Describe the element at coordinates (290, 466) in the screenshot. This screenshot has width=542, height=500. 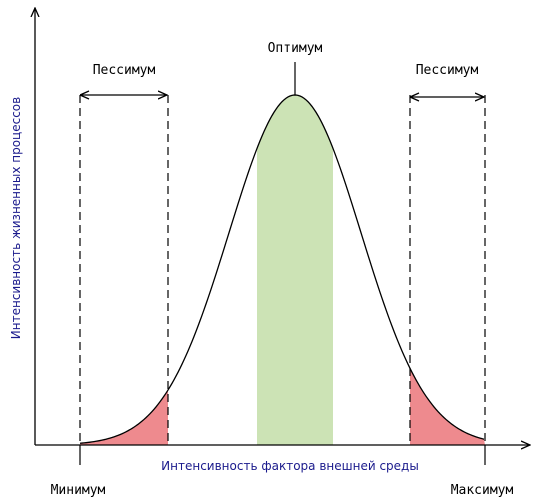
I see `x-axis-label: Интенсивность фактора внешней среды` at that location.